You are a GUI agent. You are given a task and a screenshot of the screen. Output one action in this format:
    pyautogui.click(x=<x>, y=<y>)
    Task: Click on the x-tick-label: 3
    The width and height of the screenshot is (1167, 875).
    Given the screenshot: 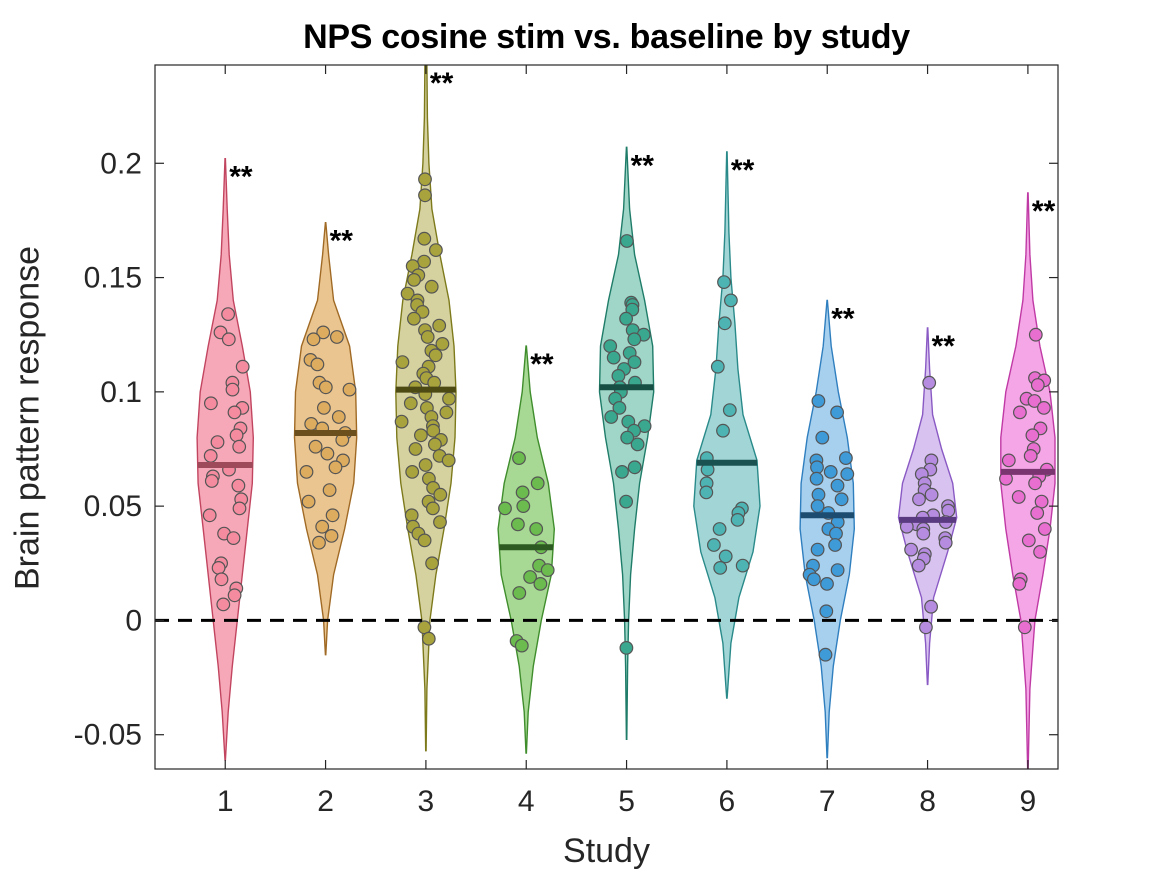 What is the action you would take?
    pyautogui.click(x=426, y=801)
    